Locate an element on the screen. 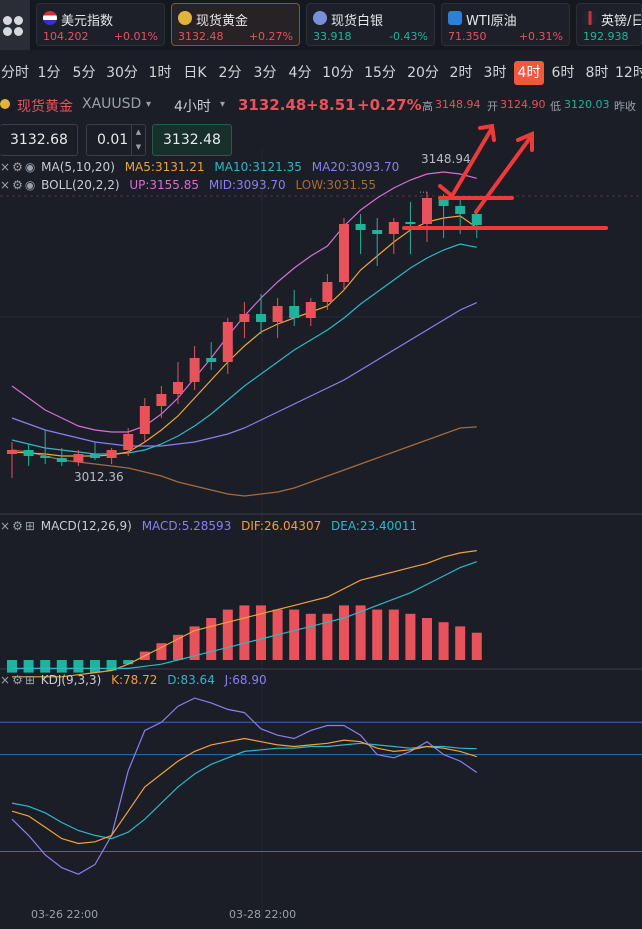 The image size is (642, 929). tab-period: 6时 is located at coordinates (563, 73).